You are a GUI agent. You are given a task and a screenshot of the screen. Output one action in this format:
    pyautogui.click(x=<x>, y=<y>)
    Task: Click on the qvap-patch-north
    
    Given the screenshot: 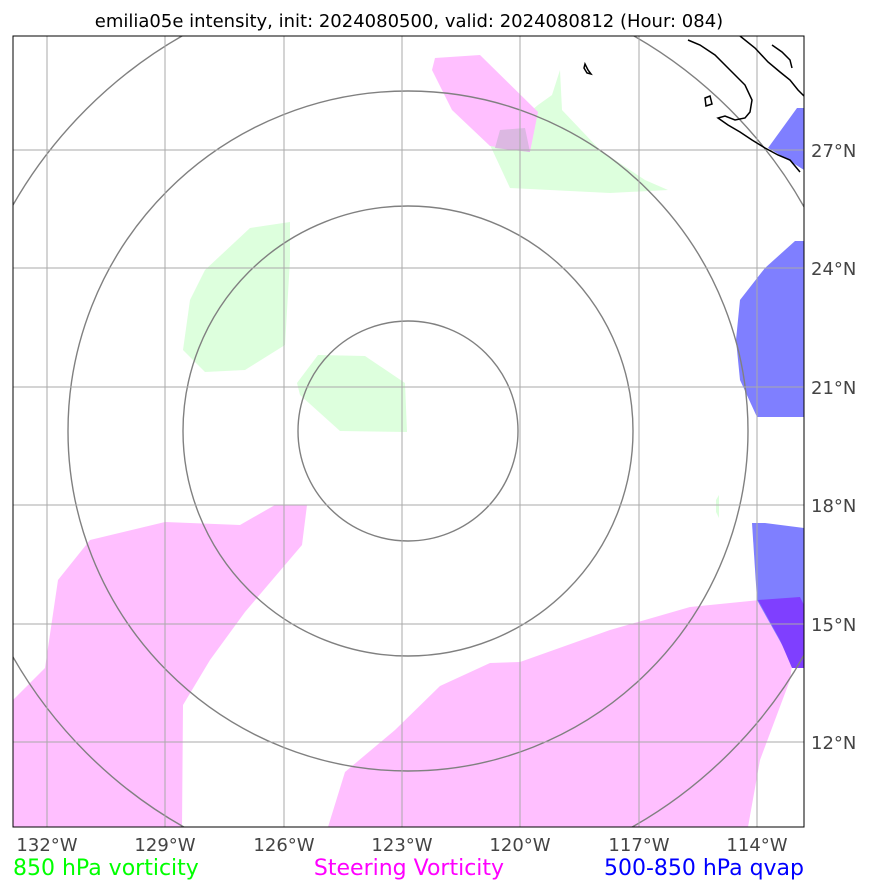 What is the action you would take?
    pyautogui.click(x=786, y=139)
    